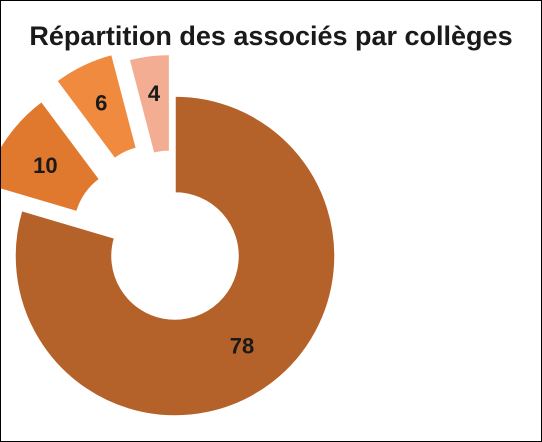 The width and height of the screenshot is (542, 442). I want to click on slice-label-78: 78, so click(242, 345).